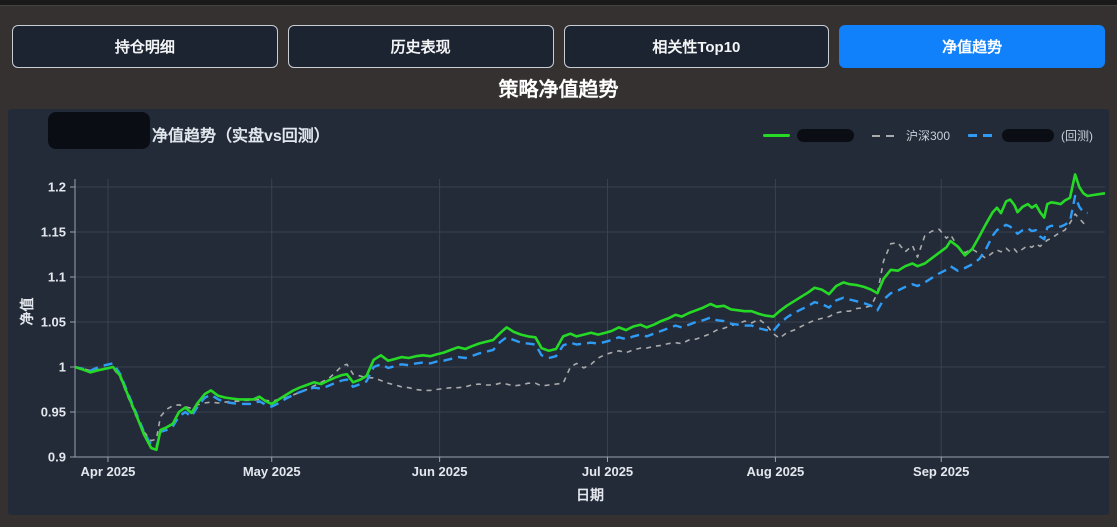 This screenshot has height=527, width=1117. Describe the element at coordinates (607, 471) in the screenshot. I see `svg-text: Jul 2025` at that location.